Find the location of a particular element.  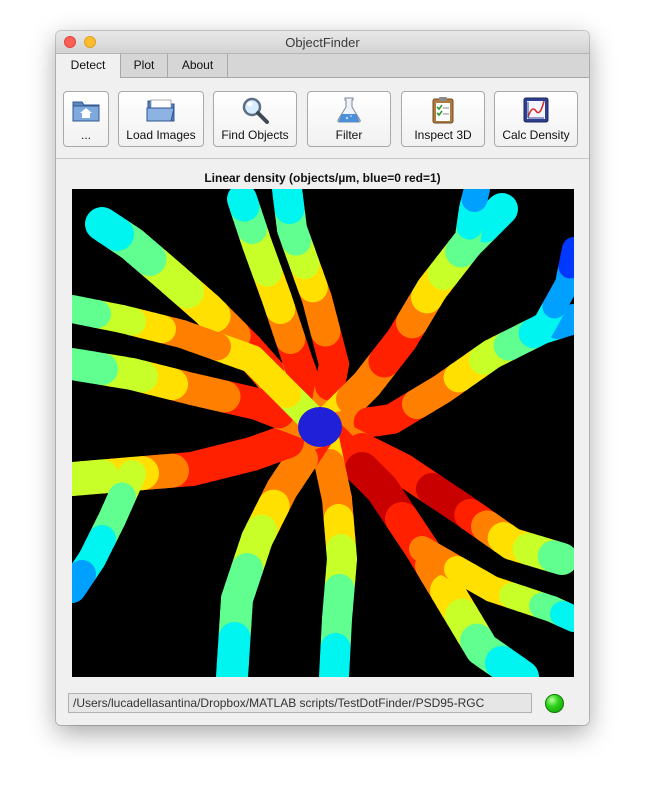

find-objects-label: Find Objects is located at coordinates (255, 135).